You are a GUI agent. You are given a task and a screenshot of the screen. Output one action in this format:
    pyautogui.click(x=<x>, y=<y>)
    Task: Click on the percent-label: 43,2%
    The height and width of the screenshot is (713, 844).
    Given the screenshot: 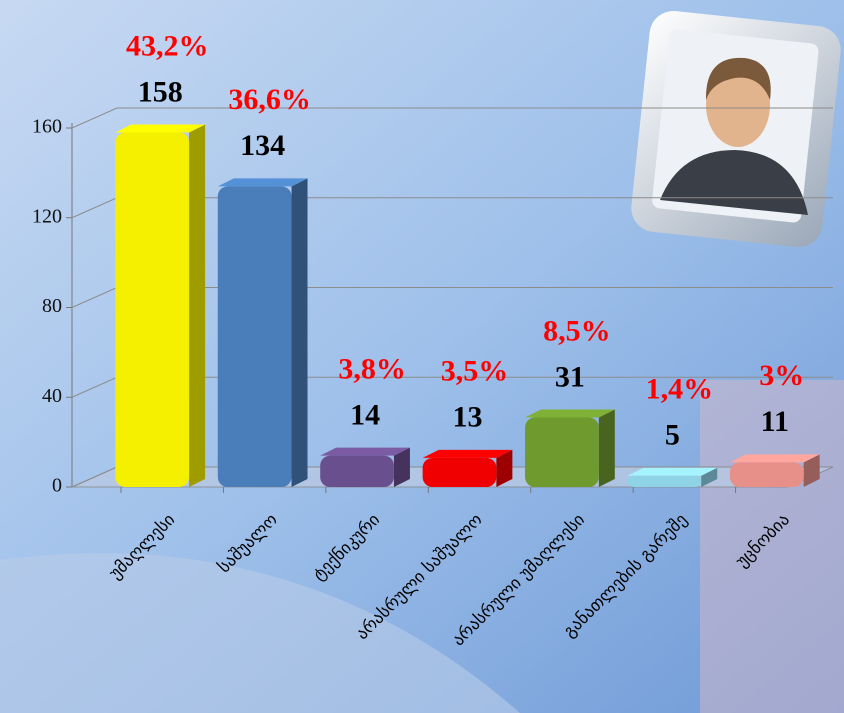 What is the action you would take?
    pyautogui.click(x=167, y=45)
    